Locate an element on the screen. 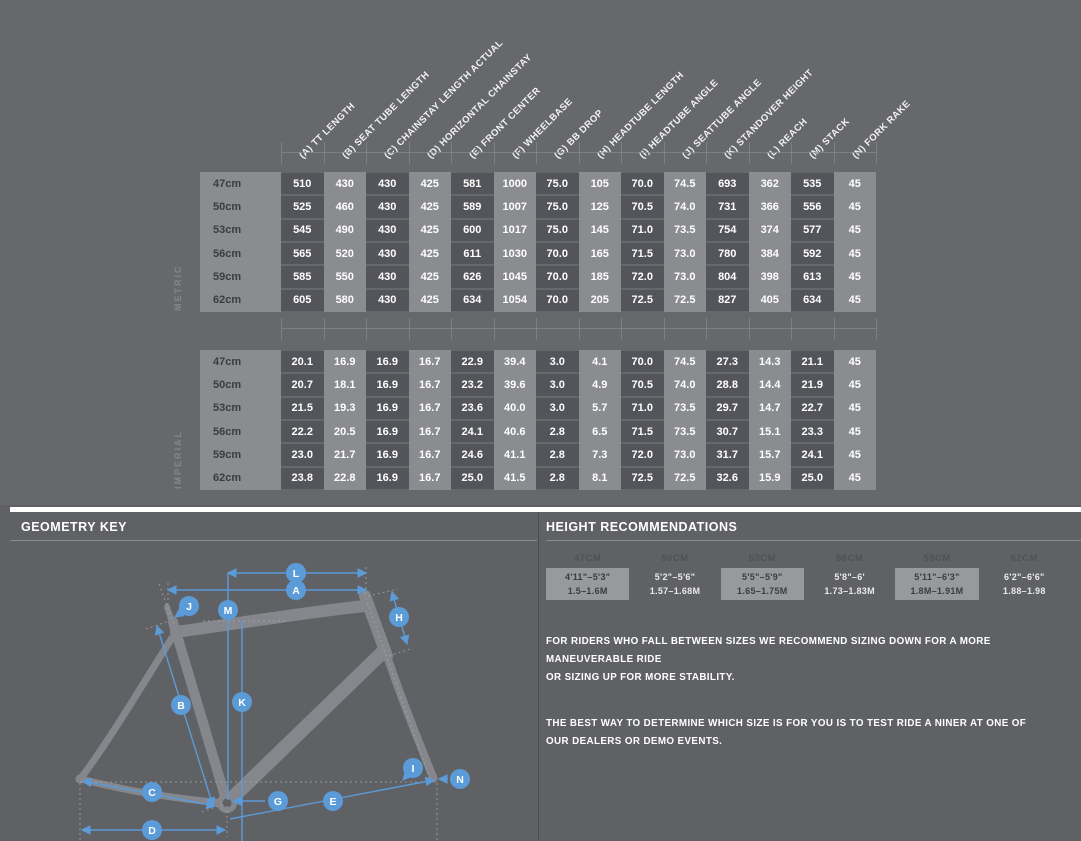 The width and height of the screenshot is (1081, 841). geometry-column: 425 425 425 425 425 425 is located at coordinates (429, 242).